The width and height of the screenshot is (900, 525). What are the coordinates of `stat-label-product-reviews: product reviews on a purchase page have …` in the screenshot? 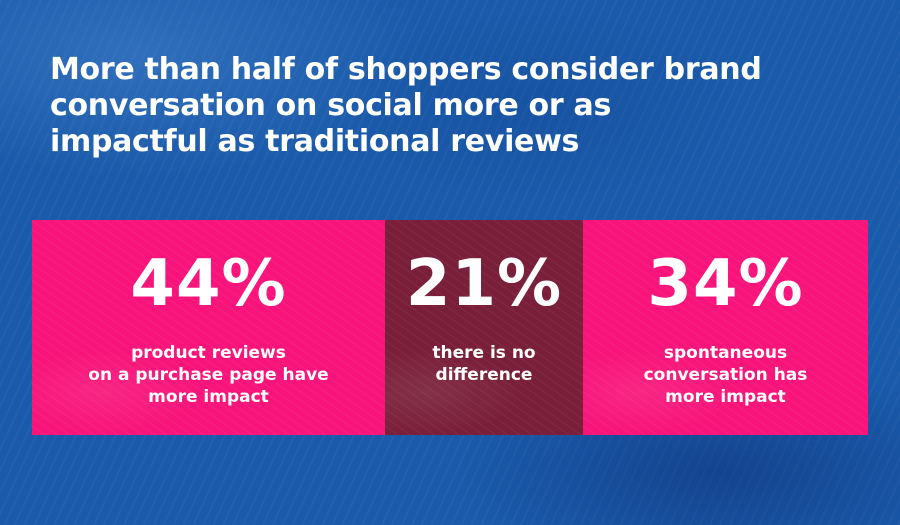 It's located at (208, 375).